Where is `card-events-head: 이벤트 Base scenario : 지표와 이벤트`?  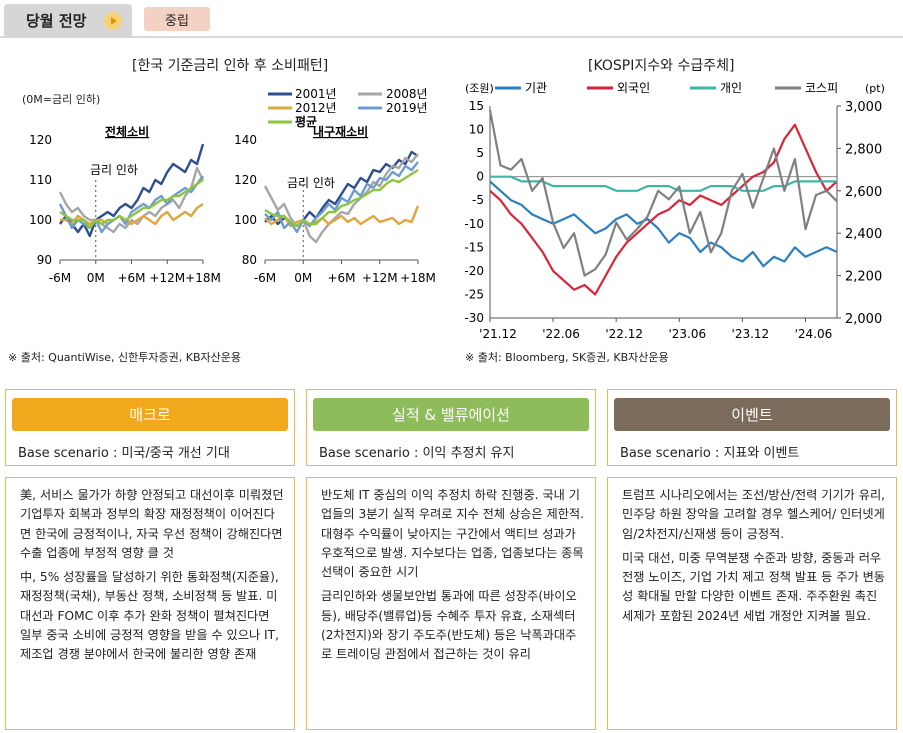 card-events-head: 이벤트 Base scenario : 지표와 이벤트 is located at coordinates (752, 427).